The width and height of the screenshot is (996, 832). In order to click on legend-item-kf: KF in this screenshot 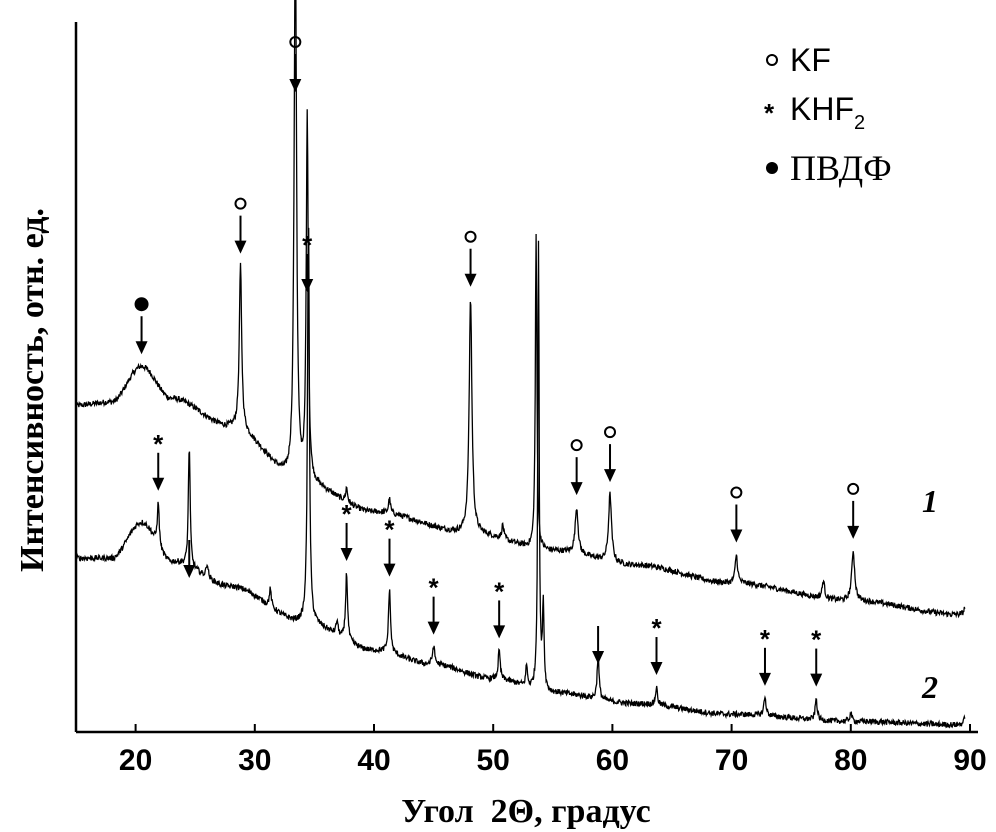, I will do `click(798, 60)`.